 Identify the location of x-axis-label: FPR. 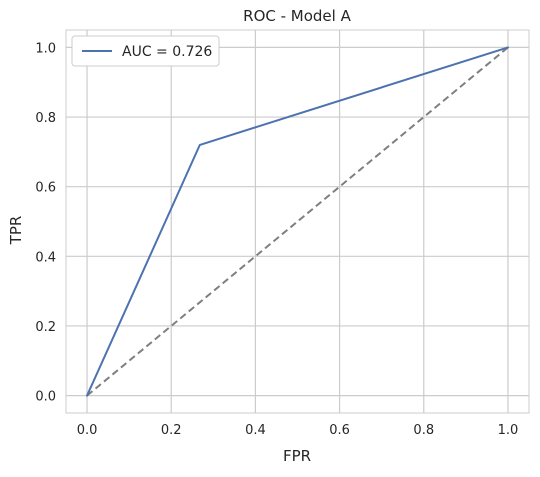
(297, 456).